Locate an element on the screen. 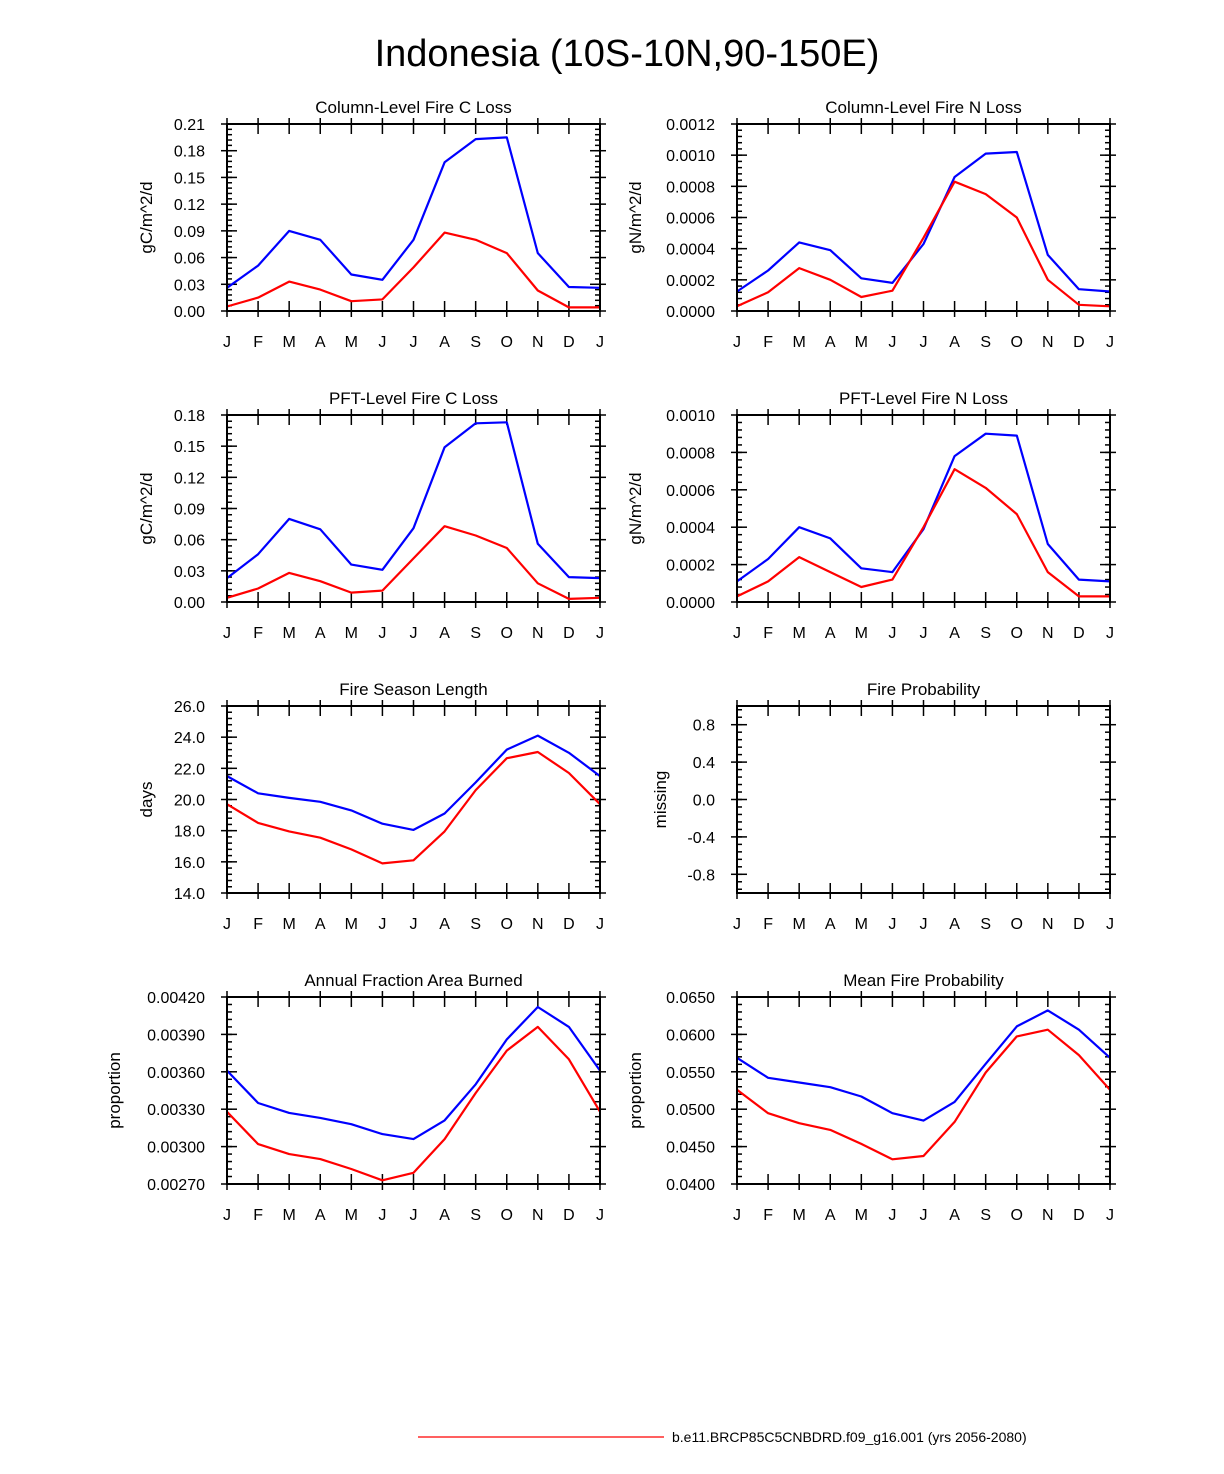 The height and width of the screenshot is (1474, 1224). y-tick-label: 0.0600 is located at coordinates (690, 1035).